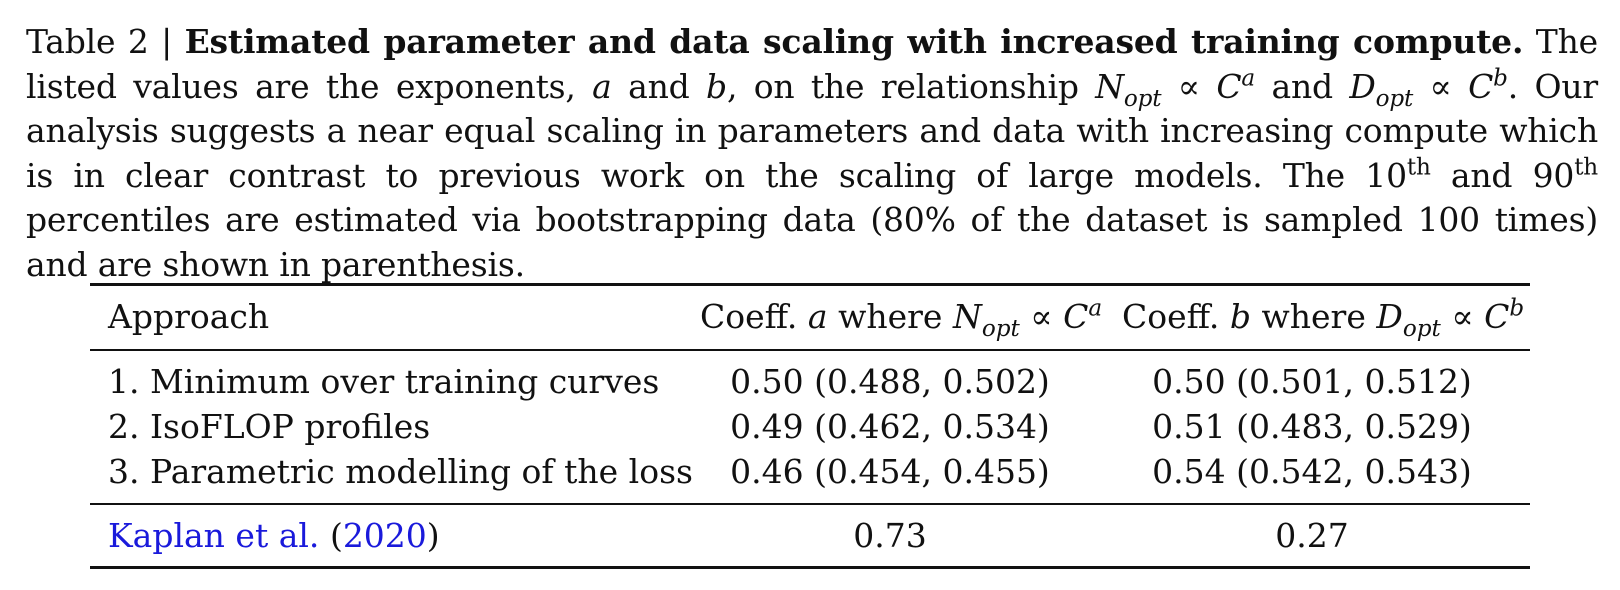 This screenshot has height=590, width=1620. I want to click on row-coeff-a: 0.46 (0.454, 0.455), so click(890, 471).